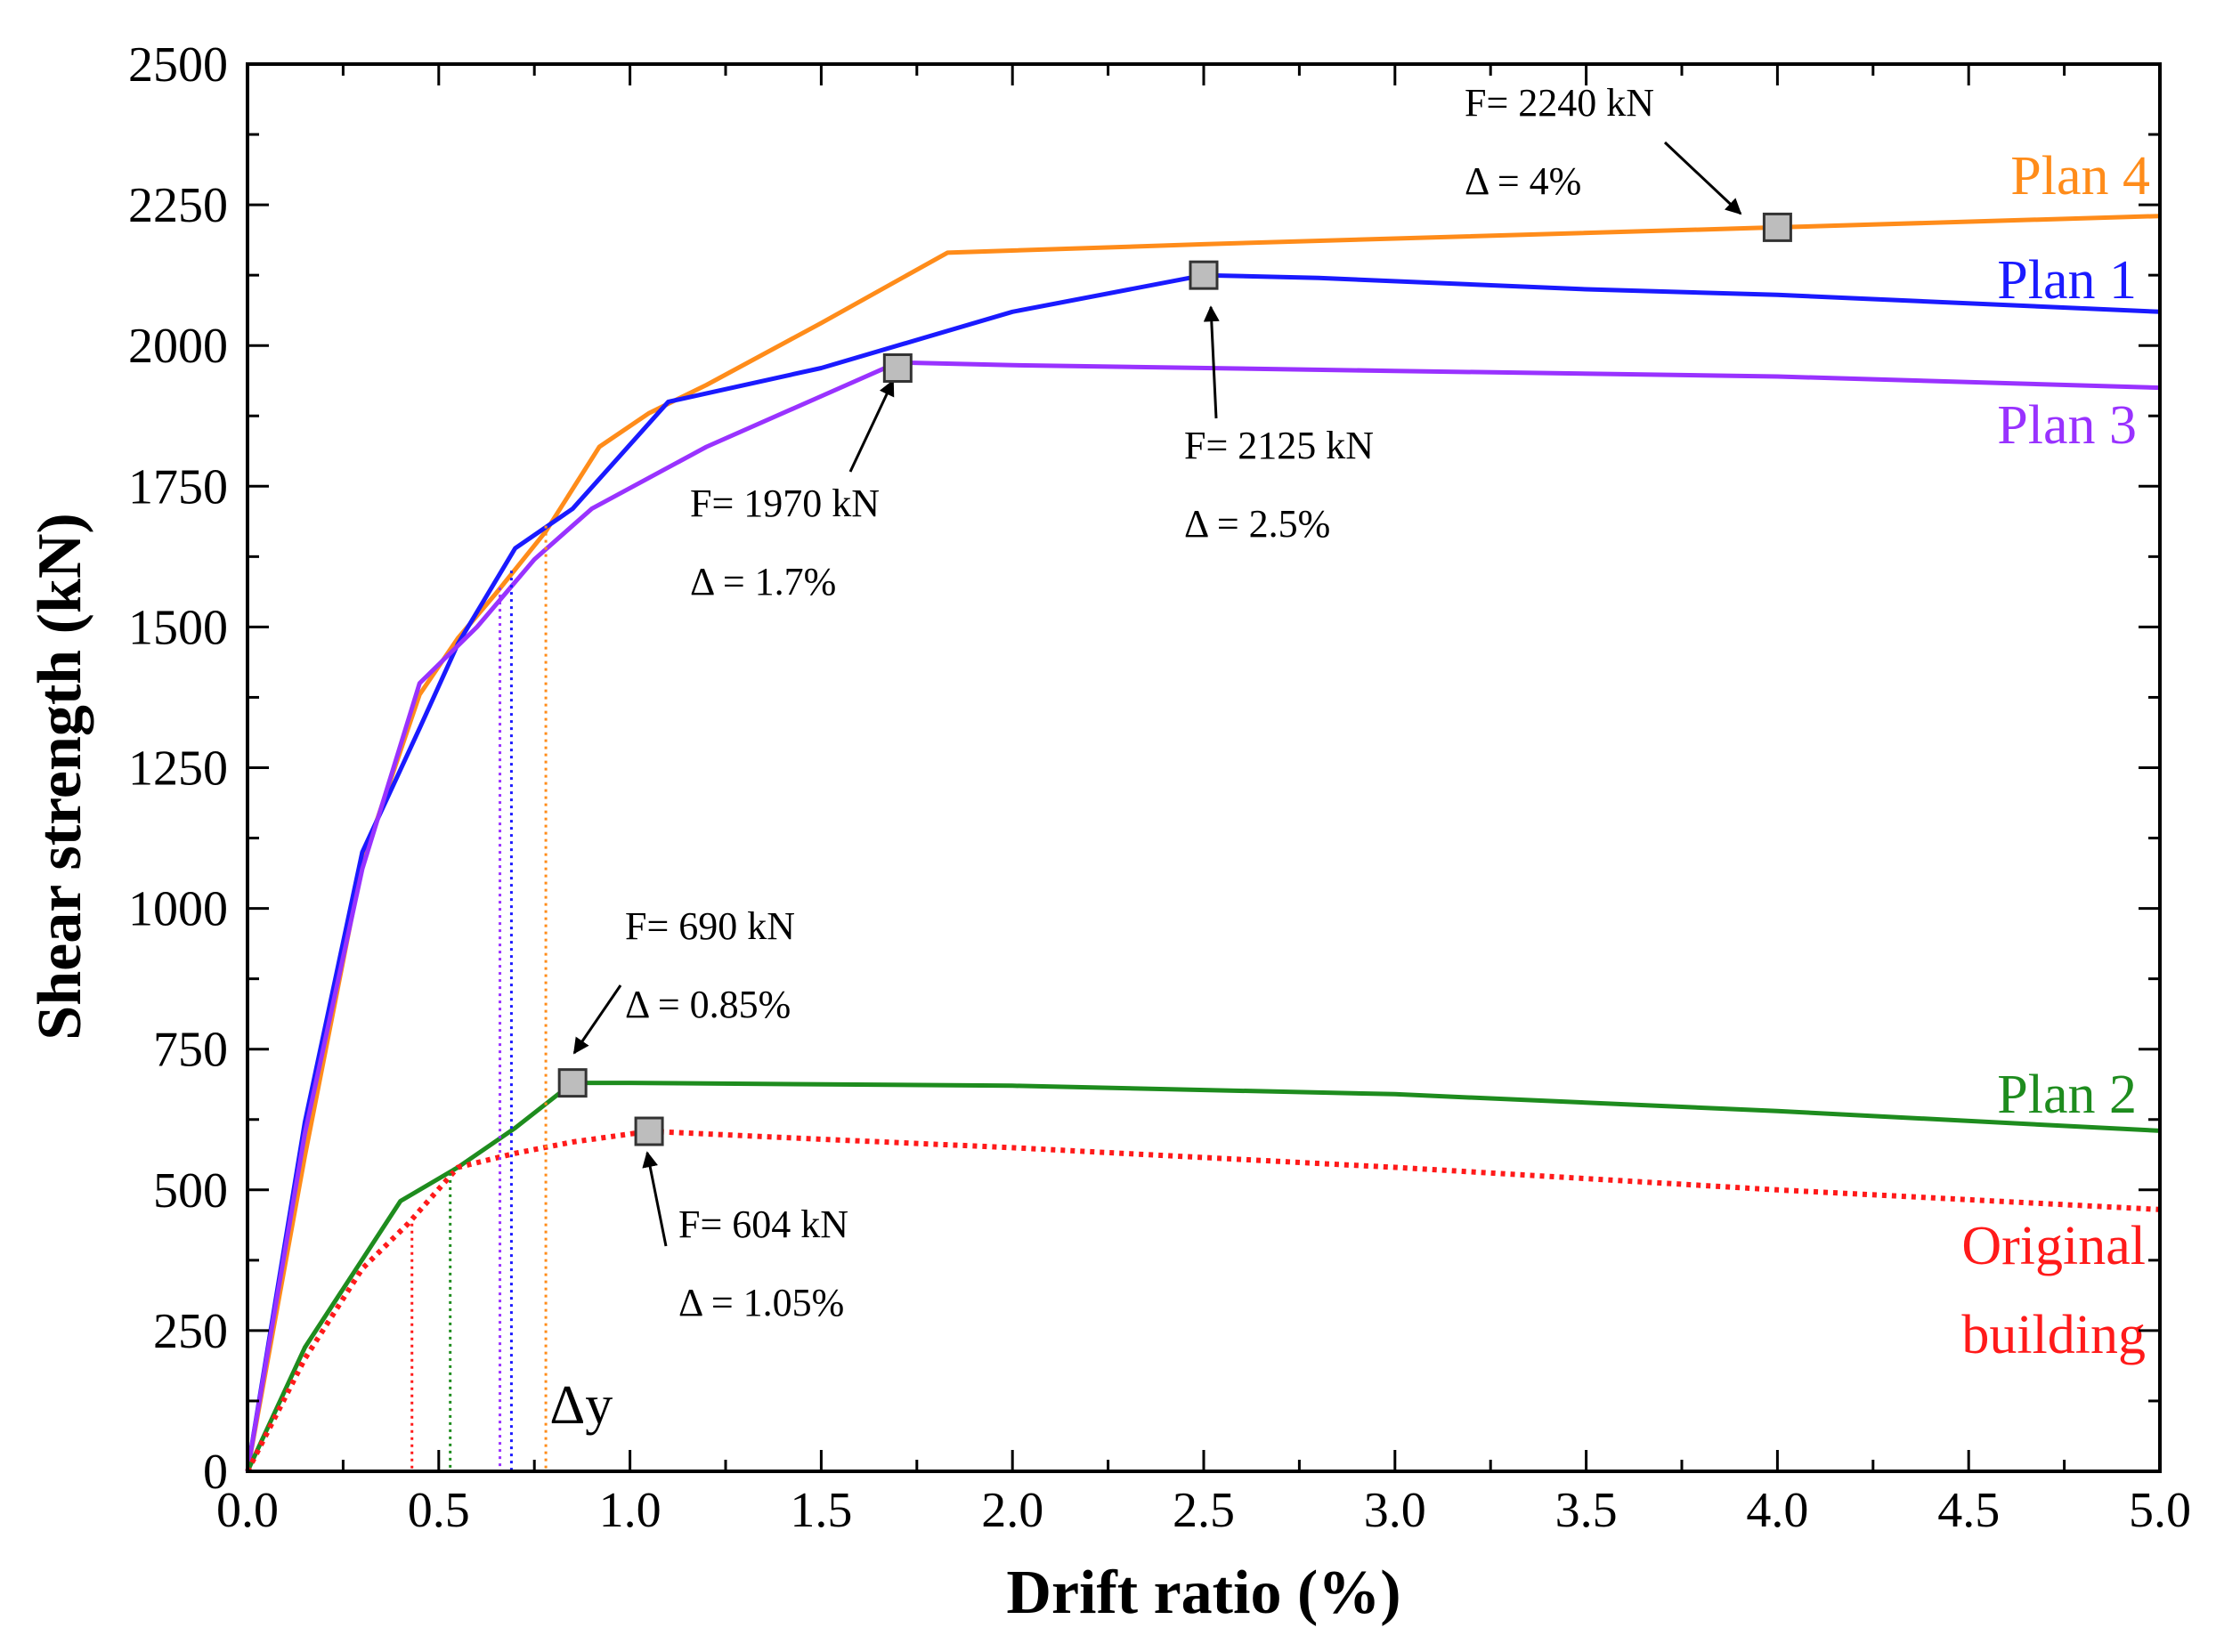  Describe the element at coordinates (178, 769) in the screenshot. I see `y-tick-label: 1250` at that location.